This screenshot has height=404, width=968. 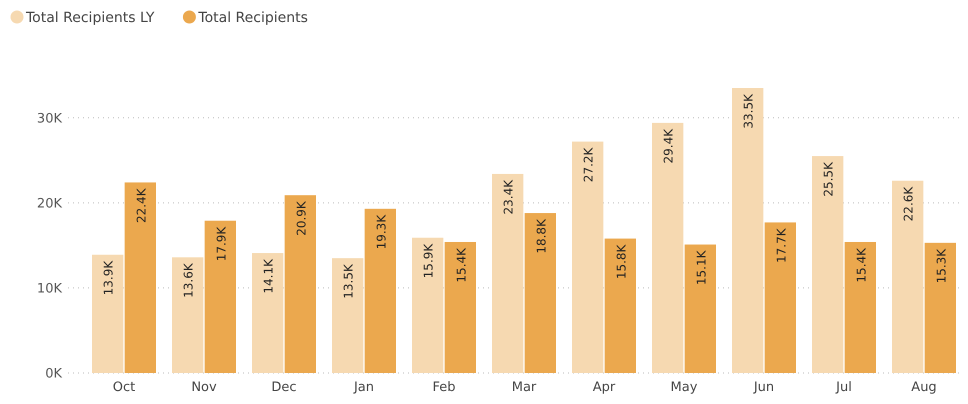 What do you see at coordinates (941, 266) in the screenshot?
I see `data-label: 15.3K` at bounding box center [941, 266].